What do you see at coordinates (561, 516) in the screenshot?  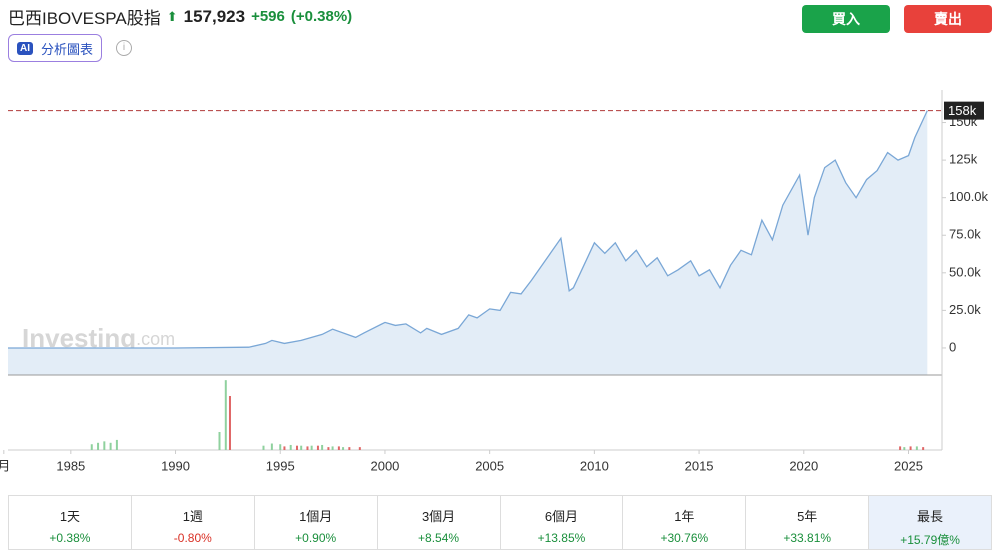 I see `period-label: 6個月` at bounding box center [561, 516].